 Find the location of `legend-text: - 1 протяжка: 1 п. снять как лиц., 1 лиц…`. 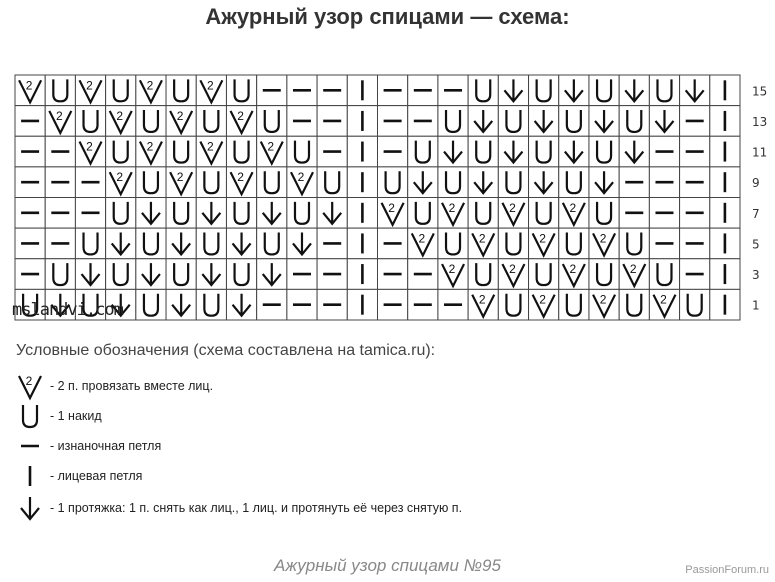

legend-text: - 1 протяжка: 1 п. снять как лиц., 1 лиц… is located at coordinates (256, 508).